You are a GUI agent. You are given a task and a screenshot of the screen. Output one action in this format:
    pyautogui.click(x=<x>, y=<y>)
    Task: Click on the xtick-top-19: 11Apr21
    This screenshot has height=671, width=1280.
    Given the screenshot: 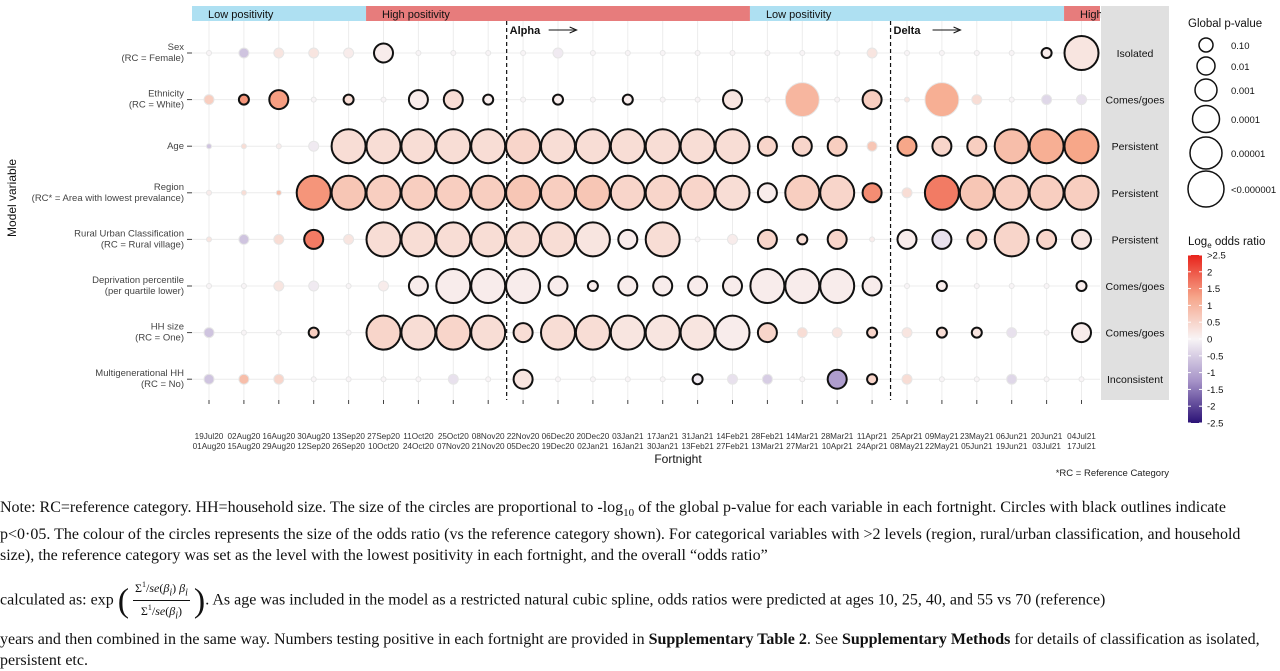 What is the action you would take?
    pyautogui.click(x=872, y=436)
    